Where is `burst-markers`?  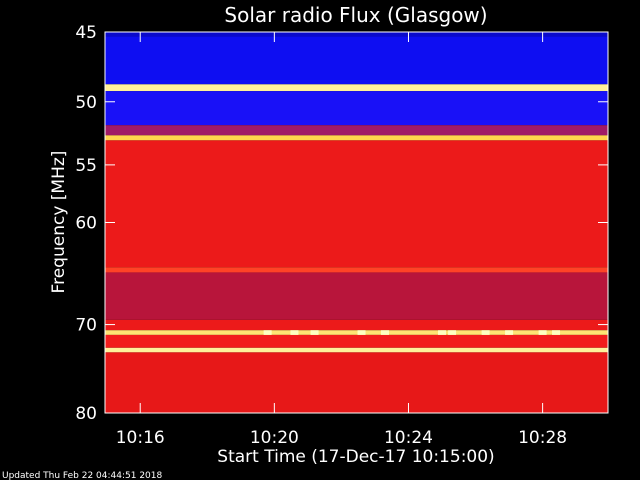 burst-markers is located at coordinates (412, 332).